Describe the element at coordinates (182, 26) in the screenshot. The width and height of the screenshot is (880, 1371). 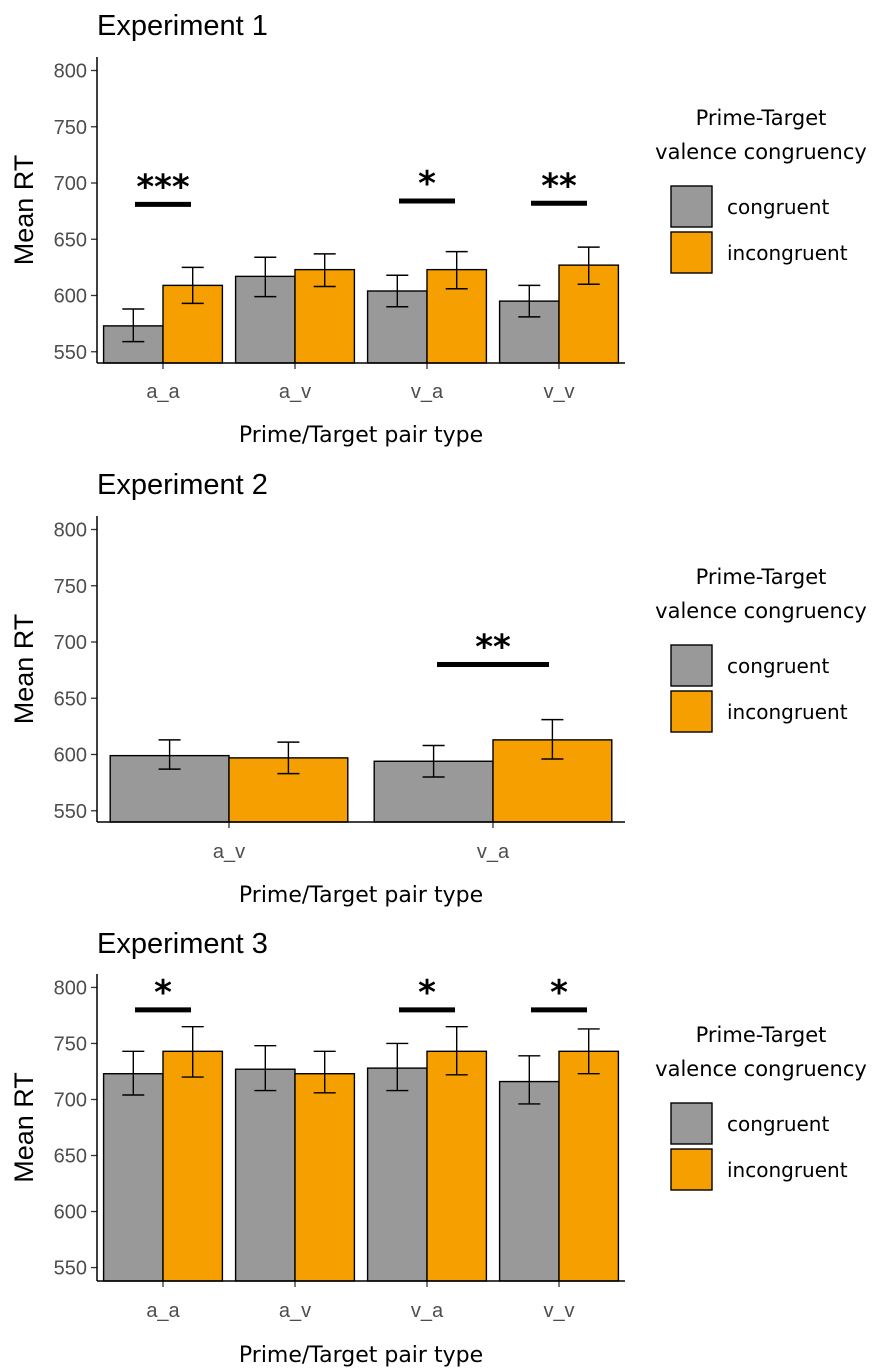
I see `chart-title: Experiment 1` at that location.